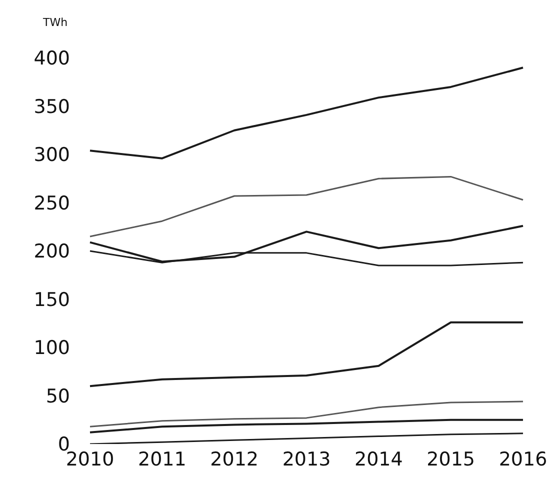 The width and height of the screenshot is (555, 492). I want to click on y-tick-label: 250, so click(52, 203).